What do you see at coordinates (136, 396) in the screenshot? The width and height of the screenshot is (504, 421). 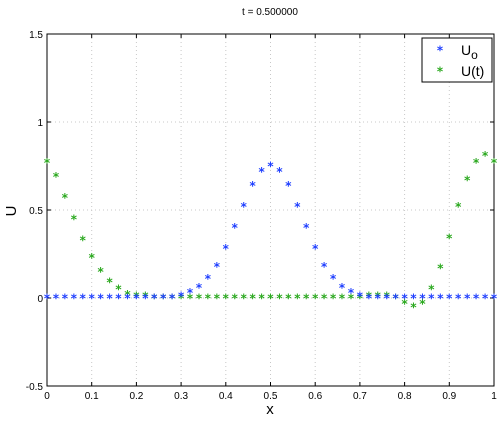 I see `x-tick-label: 0.2` at bounding box center [136, 396].